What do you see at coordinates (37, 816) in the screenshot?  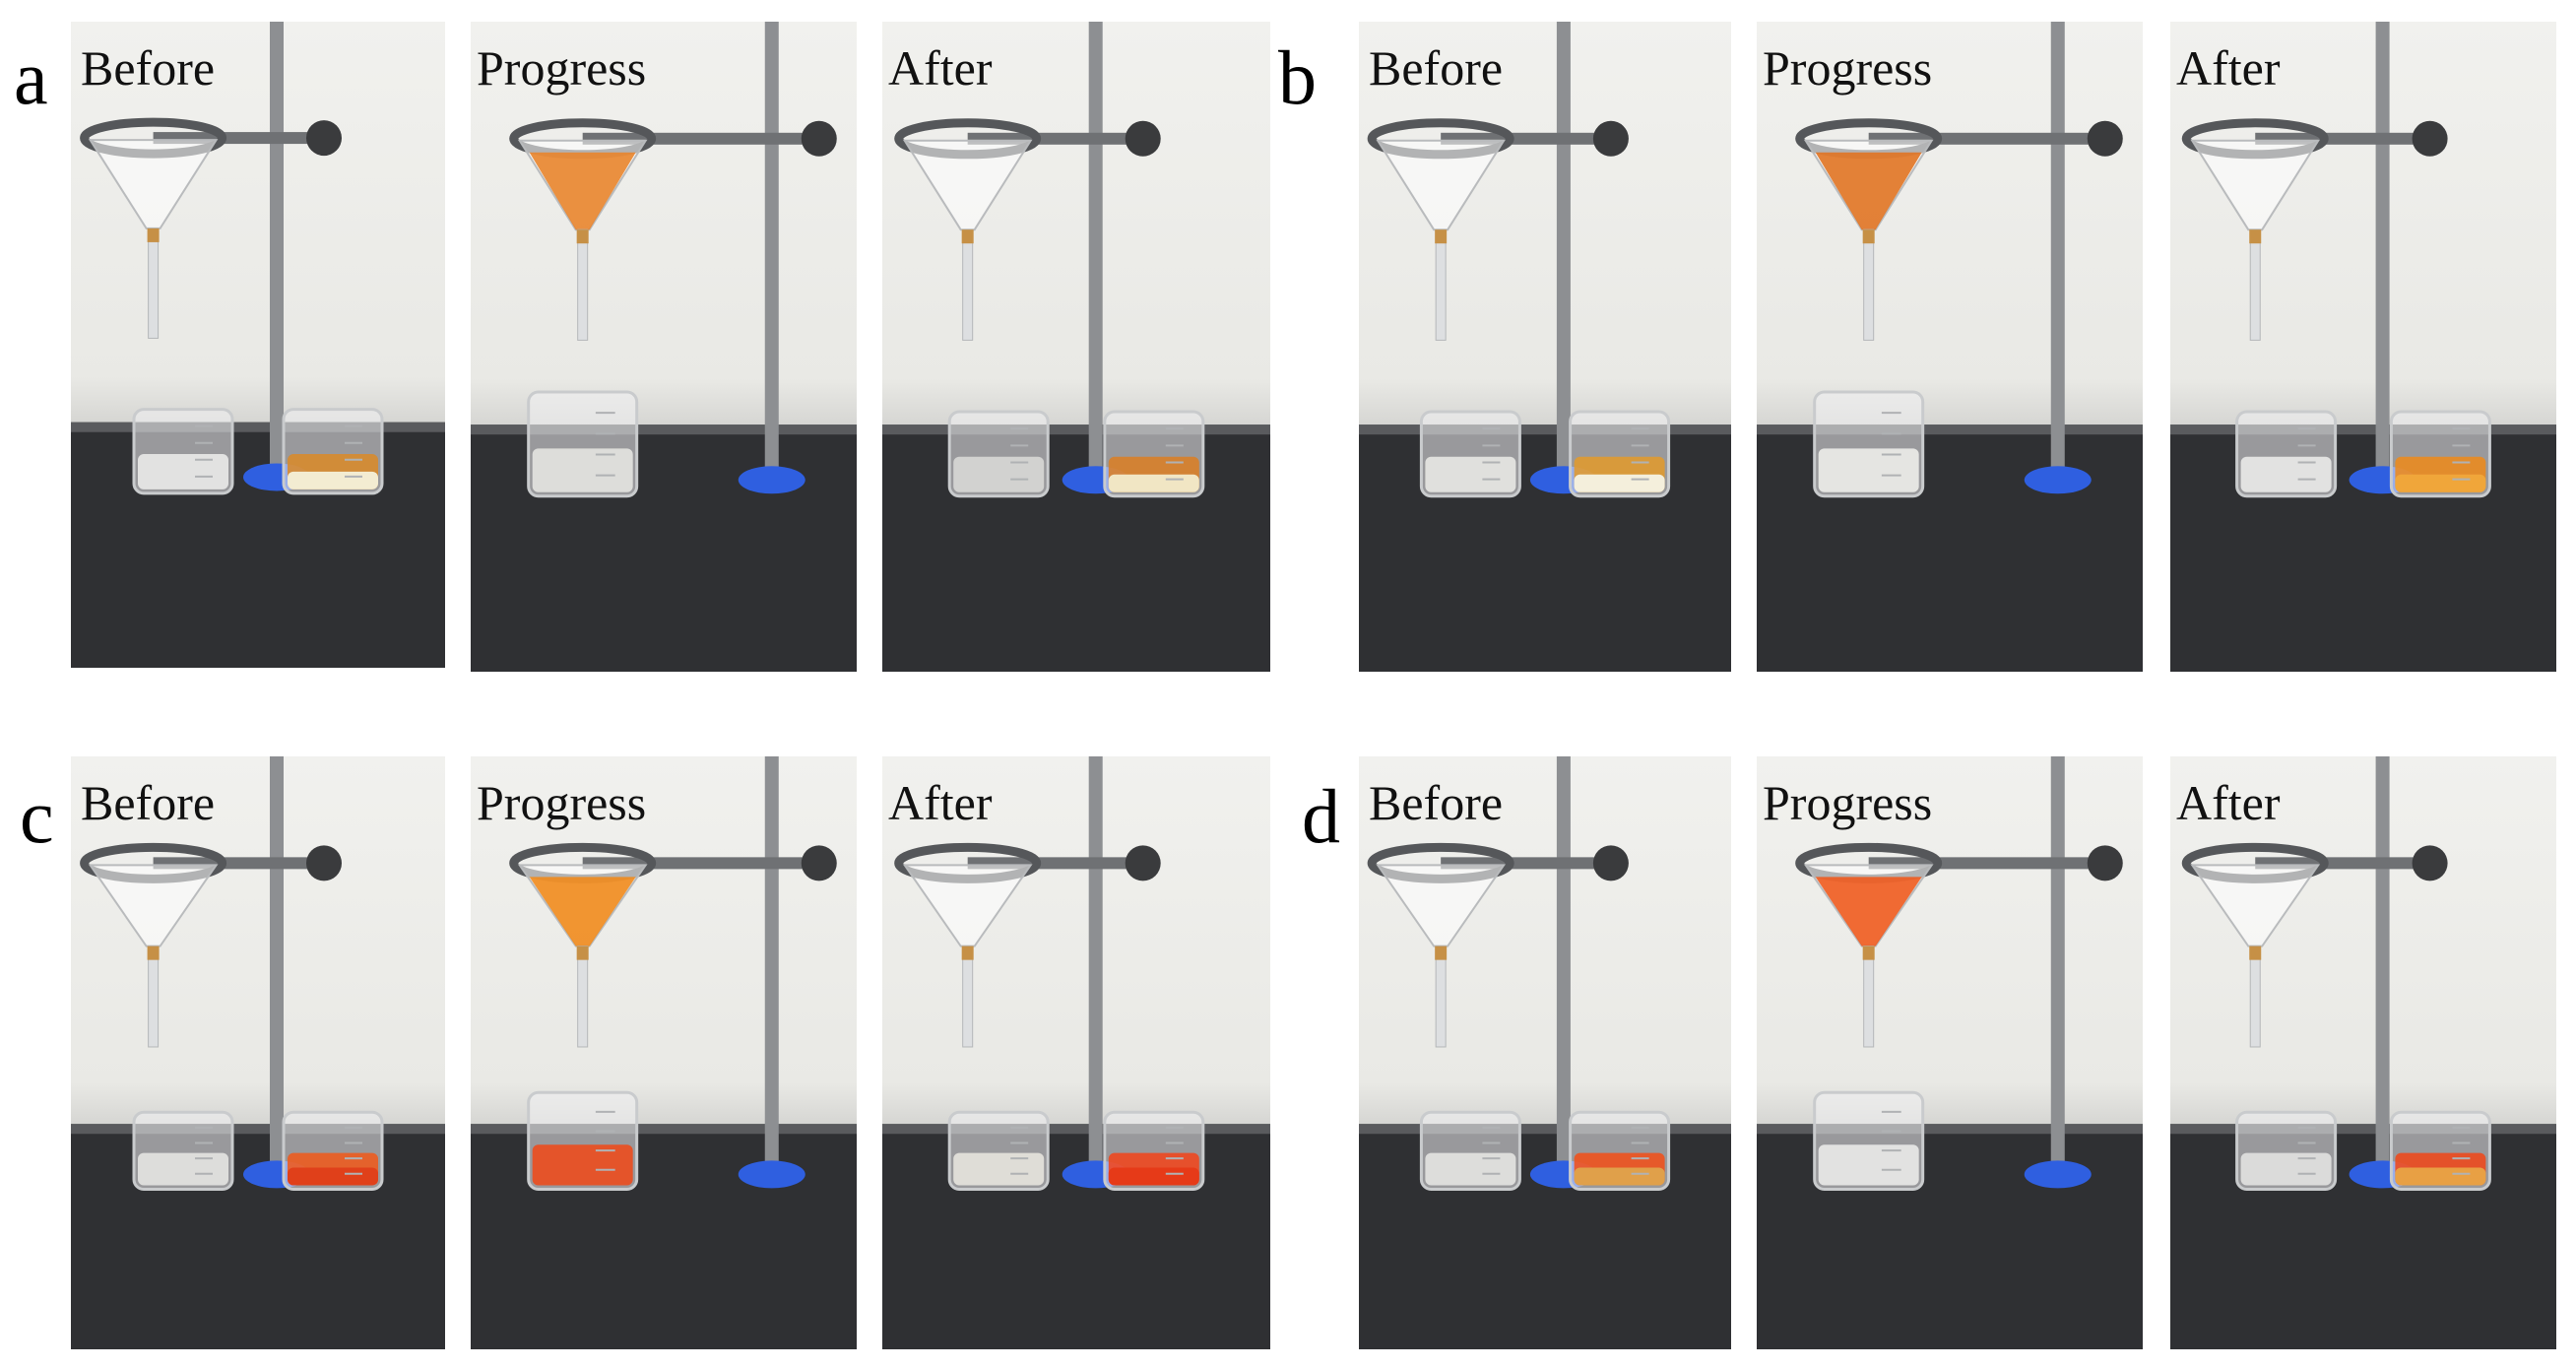 I see `panel-letter-c: c` at bounding box center [37, 816].